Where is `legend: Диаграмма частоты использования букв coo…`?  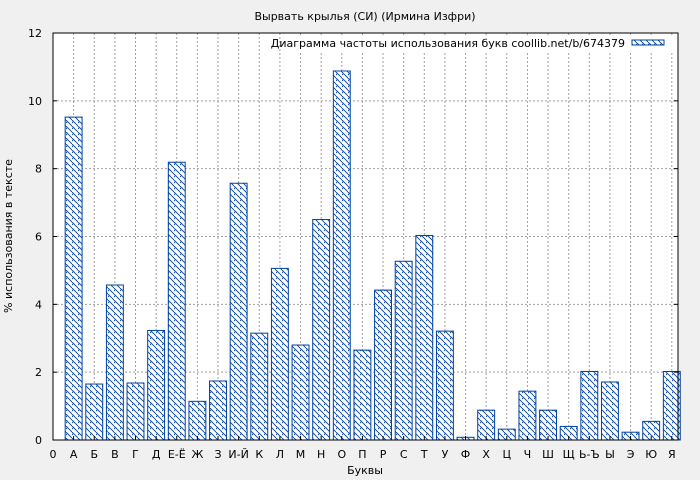
legend: Диаграмма частоты использования букв coo… is located at coordinates (472, 43).